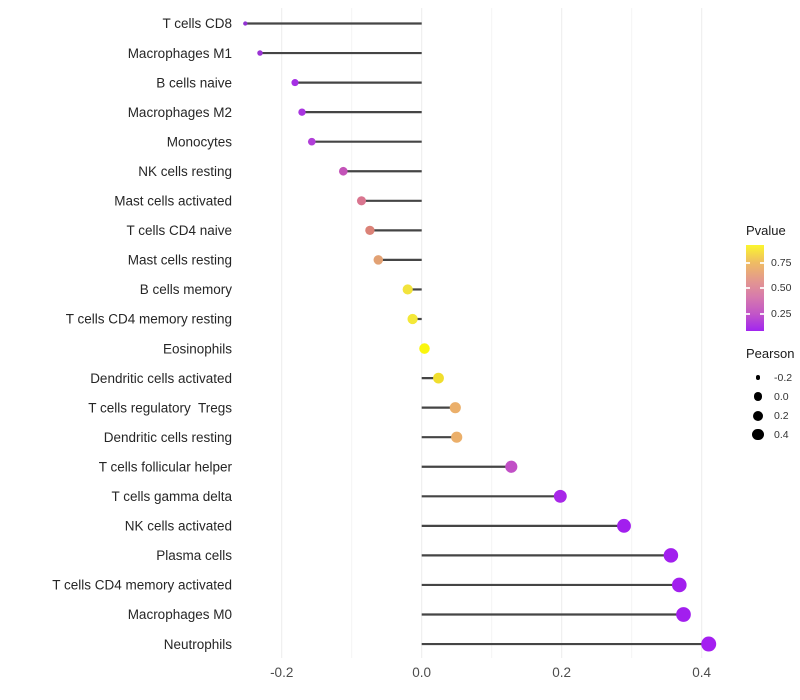  I want to click on y-axis-category-label: B cells memory, so click(186, 289).